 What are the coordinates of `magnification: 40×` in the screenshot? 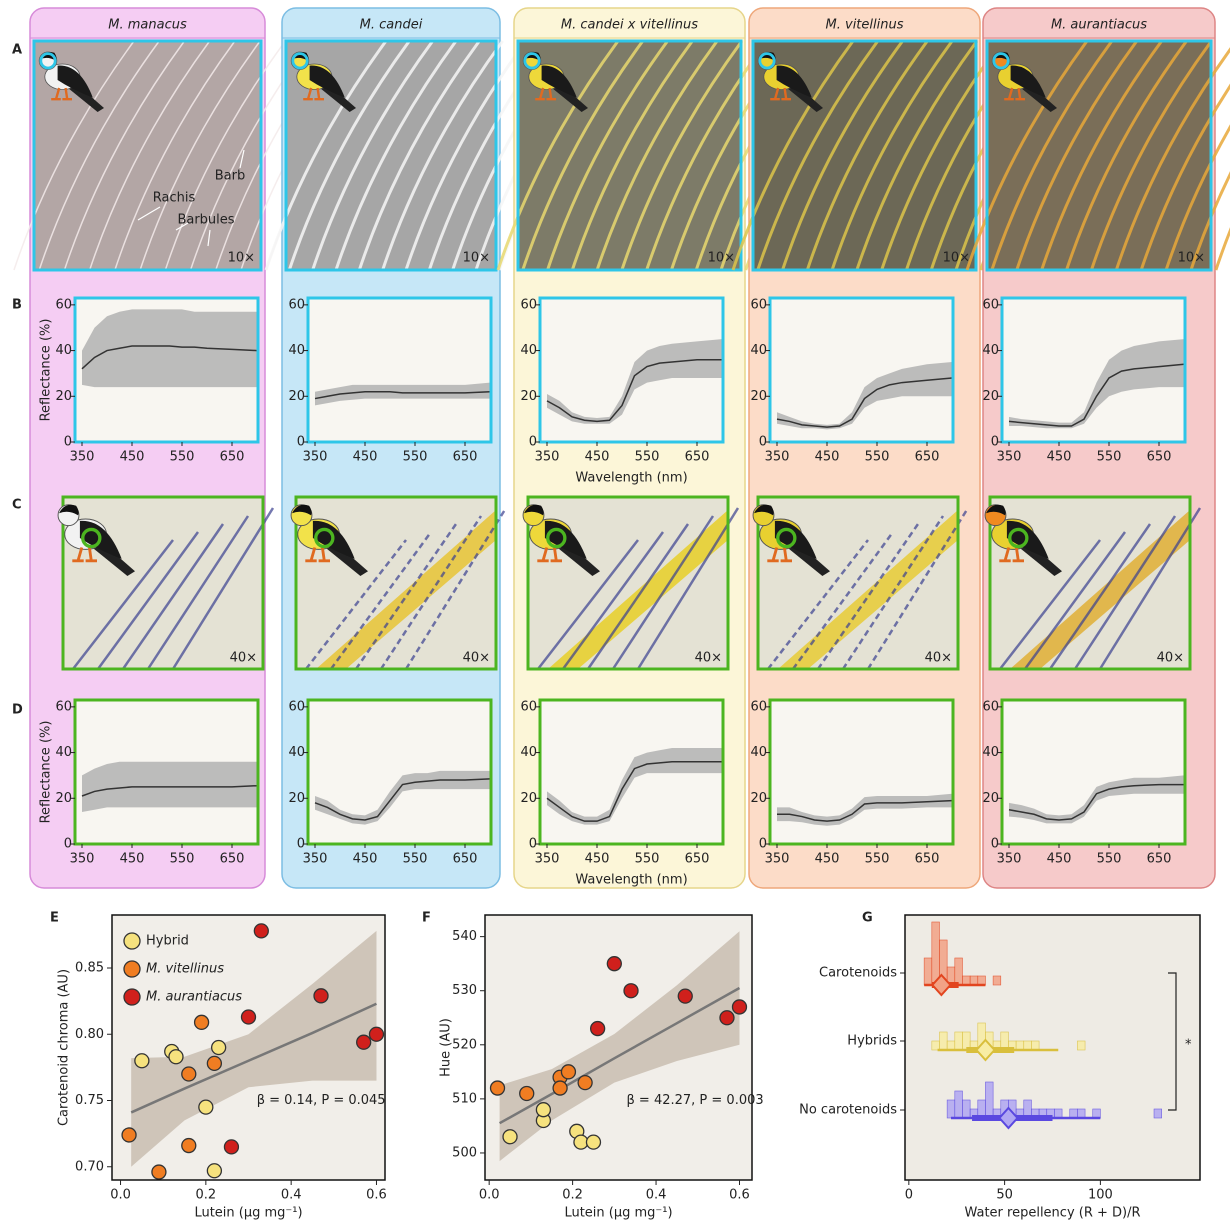 It's located at (243, 658).